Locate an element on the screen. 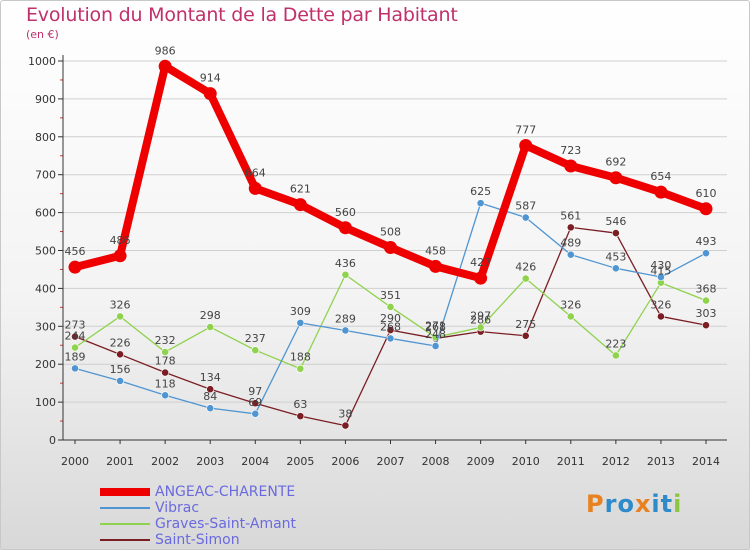 Image resolution: width=750 pixels, height=550 pixels. data-label: 436 is located at coordinates (345, 263).